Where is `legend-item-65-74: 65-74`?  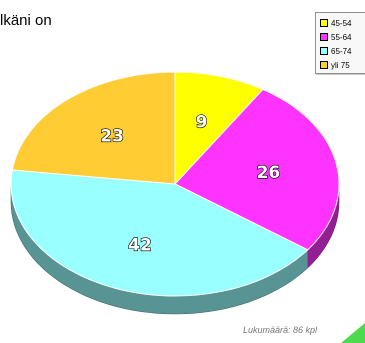
legend-item-65-74: 65-74 is located at coordinates (342, 51).